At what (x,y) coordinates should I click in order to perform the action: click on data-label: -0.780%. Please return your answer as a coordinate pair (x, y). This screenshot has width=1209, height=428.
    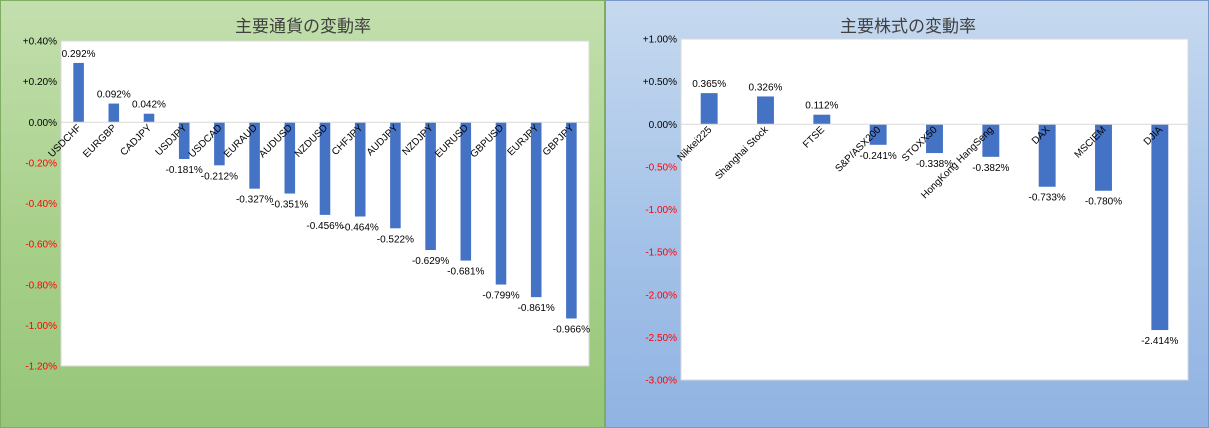
    Looking at the image, I should click on (1103, 202).